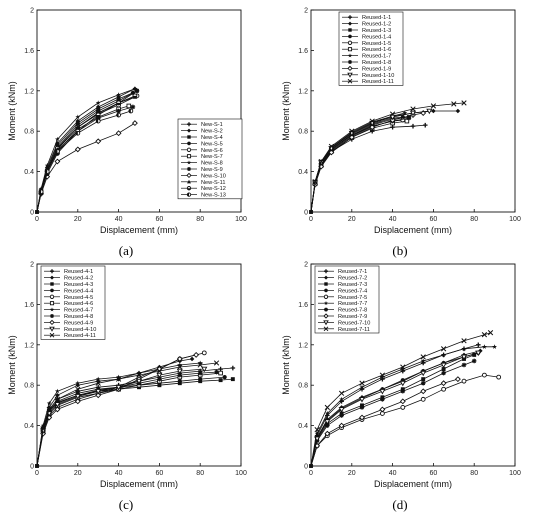  I want to click on legend-label: New-S-7, so click(212, 157).